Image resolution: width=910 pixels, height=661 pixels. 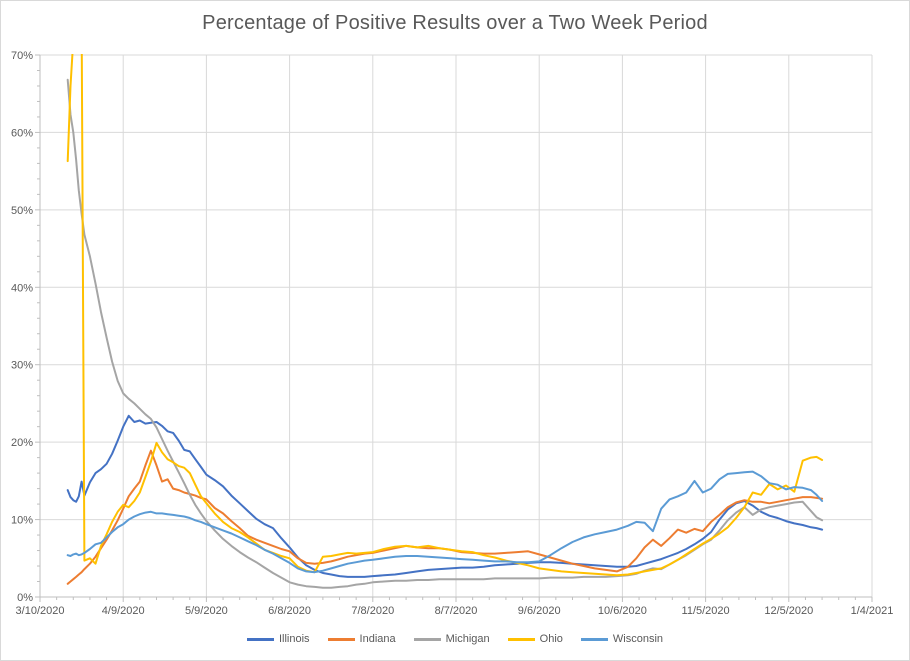 I want to click on x-axis-label: 10/6/2020, so click(x=622, y=611).